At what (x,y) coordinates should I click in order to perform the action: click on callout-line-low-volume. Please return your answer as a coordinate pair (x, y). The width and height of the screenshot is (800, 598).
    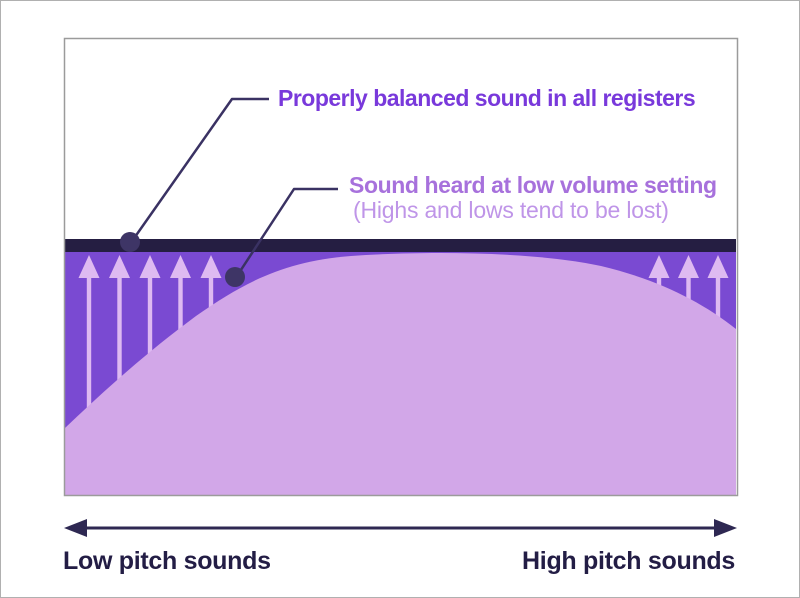
    Looking at the image, I should click on (285, 233).